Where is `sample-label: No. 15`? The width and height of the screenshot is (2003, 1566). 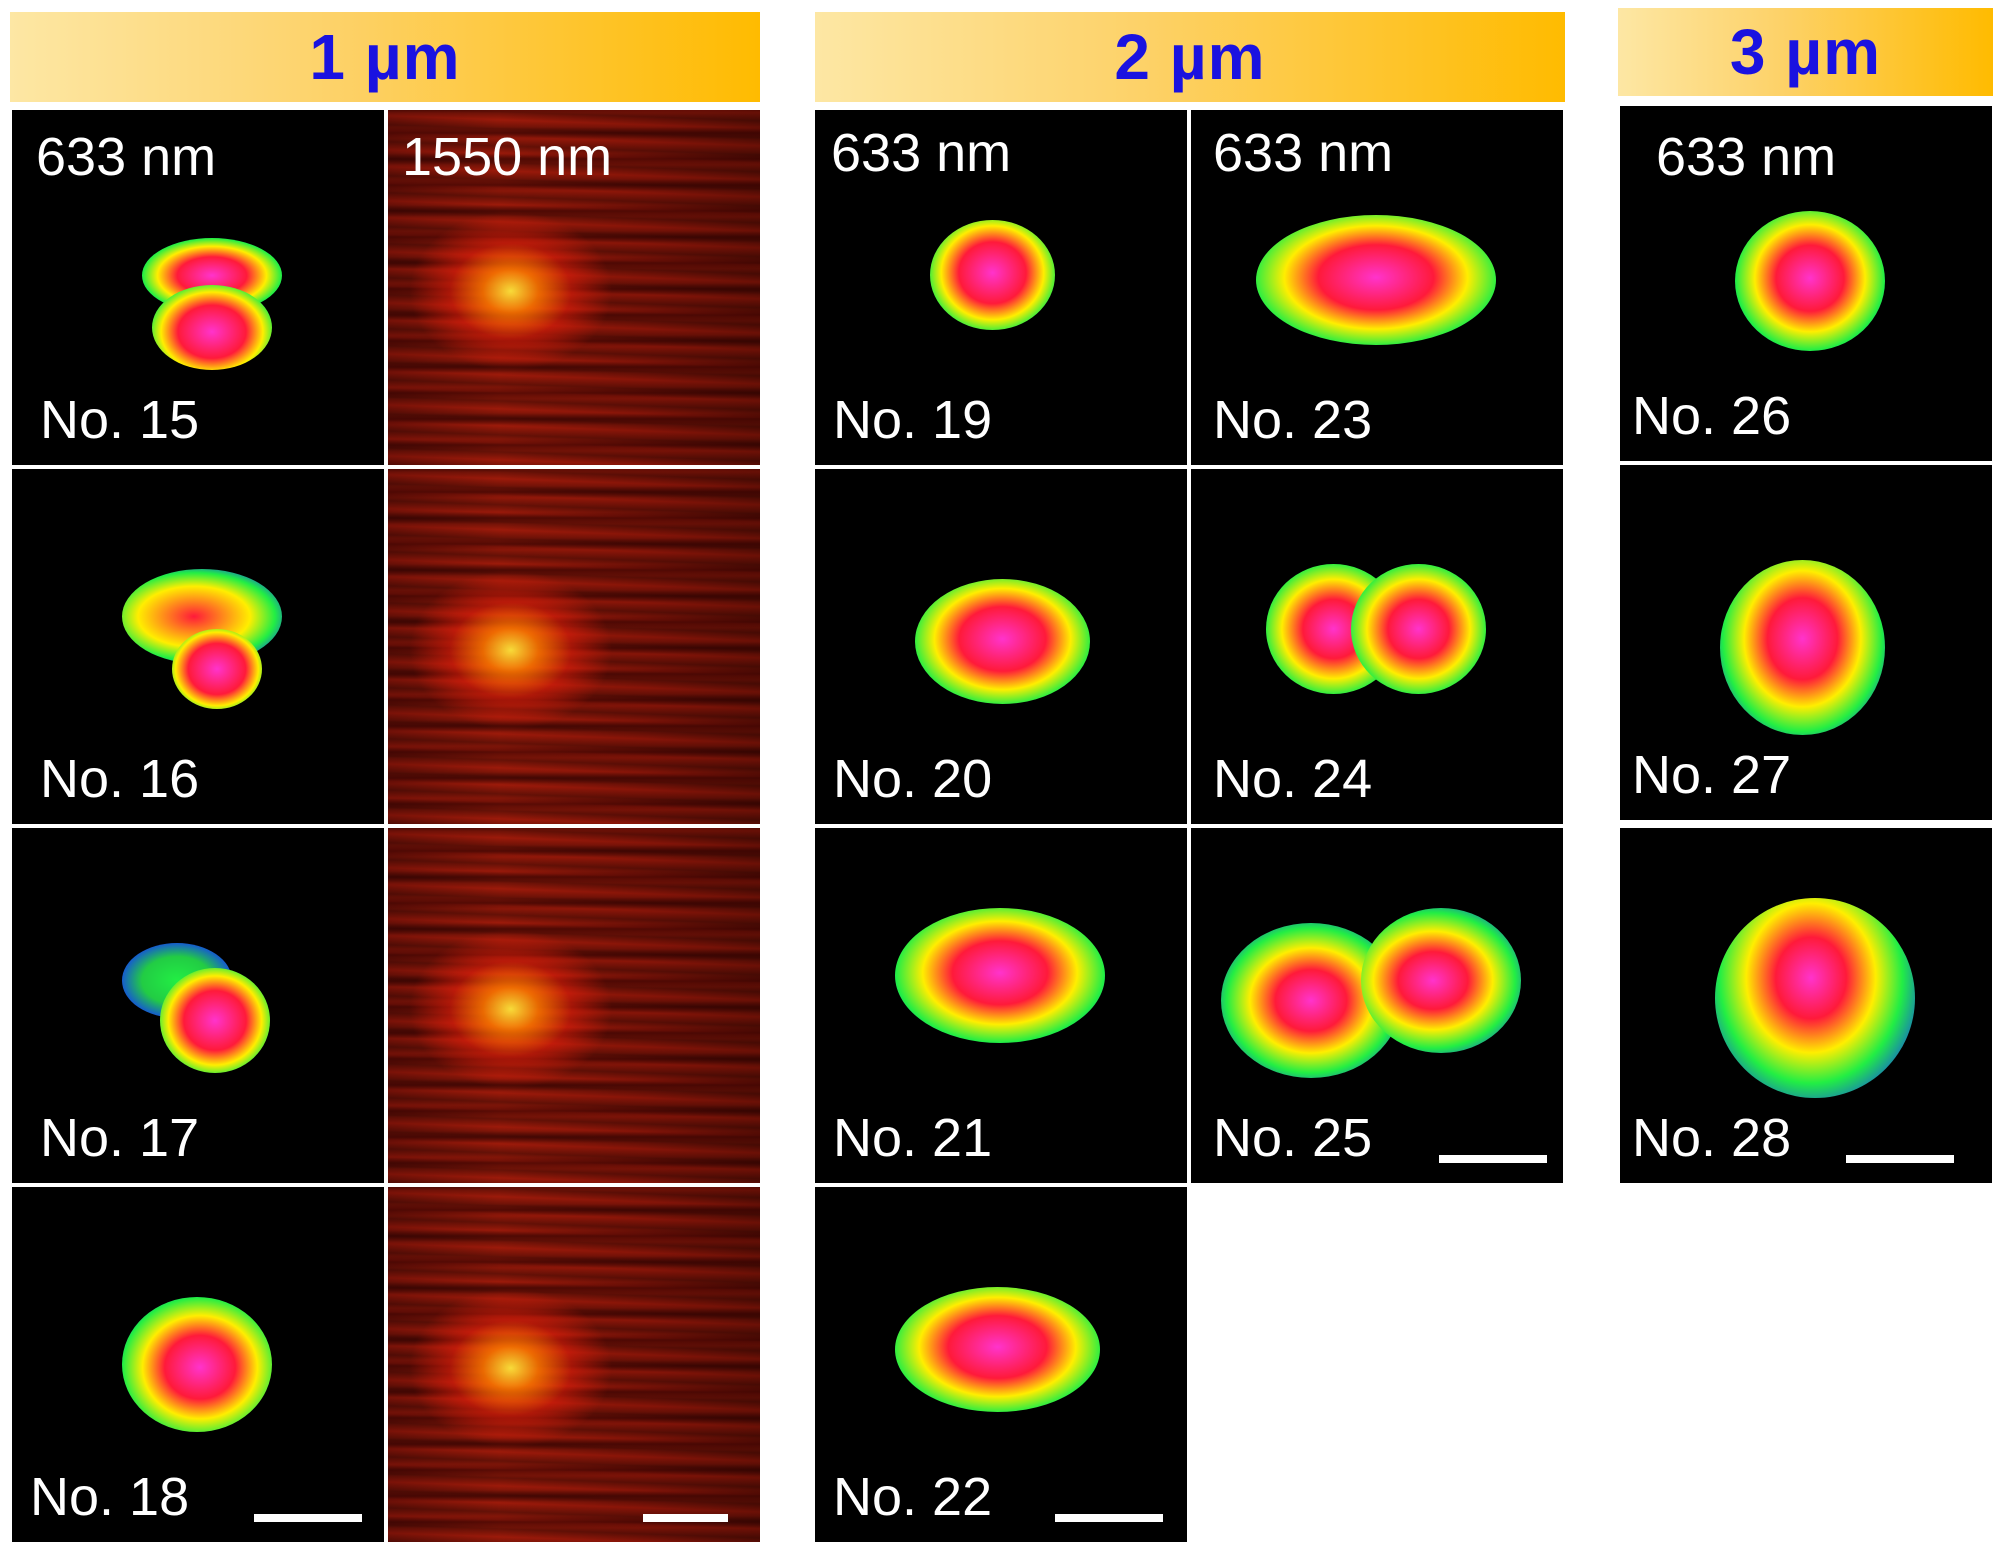 sample-label: No. 15 is located at coordinates (120, 420).